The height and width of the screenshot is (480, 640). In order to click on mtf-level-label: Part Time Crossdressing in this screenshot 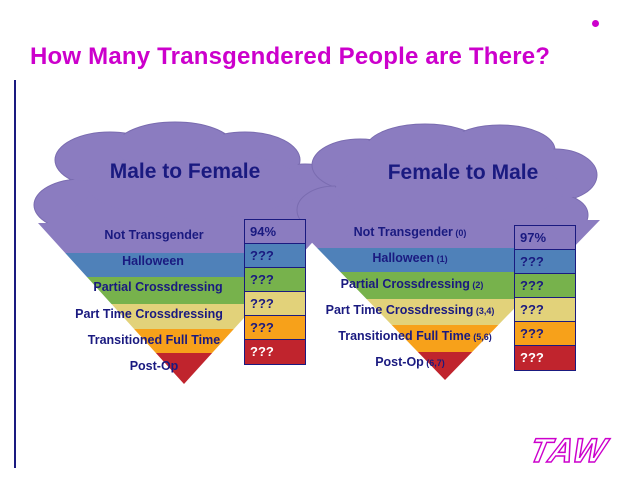, I will do `click(149, 314)`.